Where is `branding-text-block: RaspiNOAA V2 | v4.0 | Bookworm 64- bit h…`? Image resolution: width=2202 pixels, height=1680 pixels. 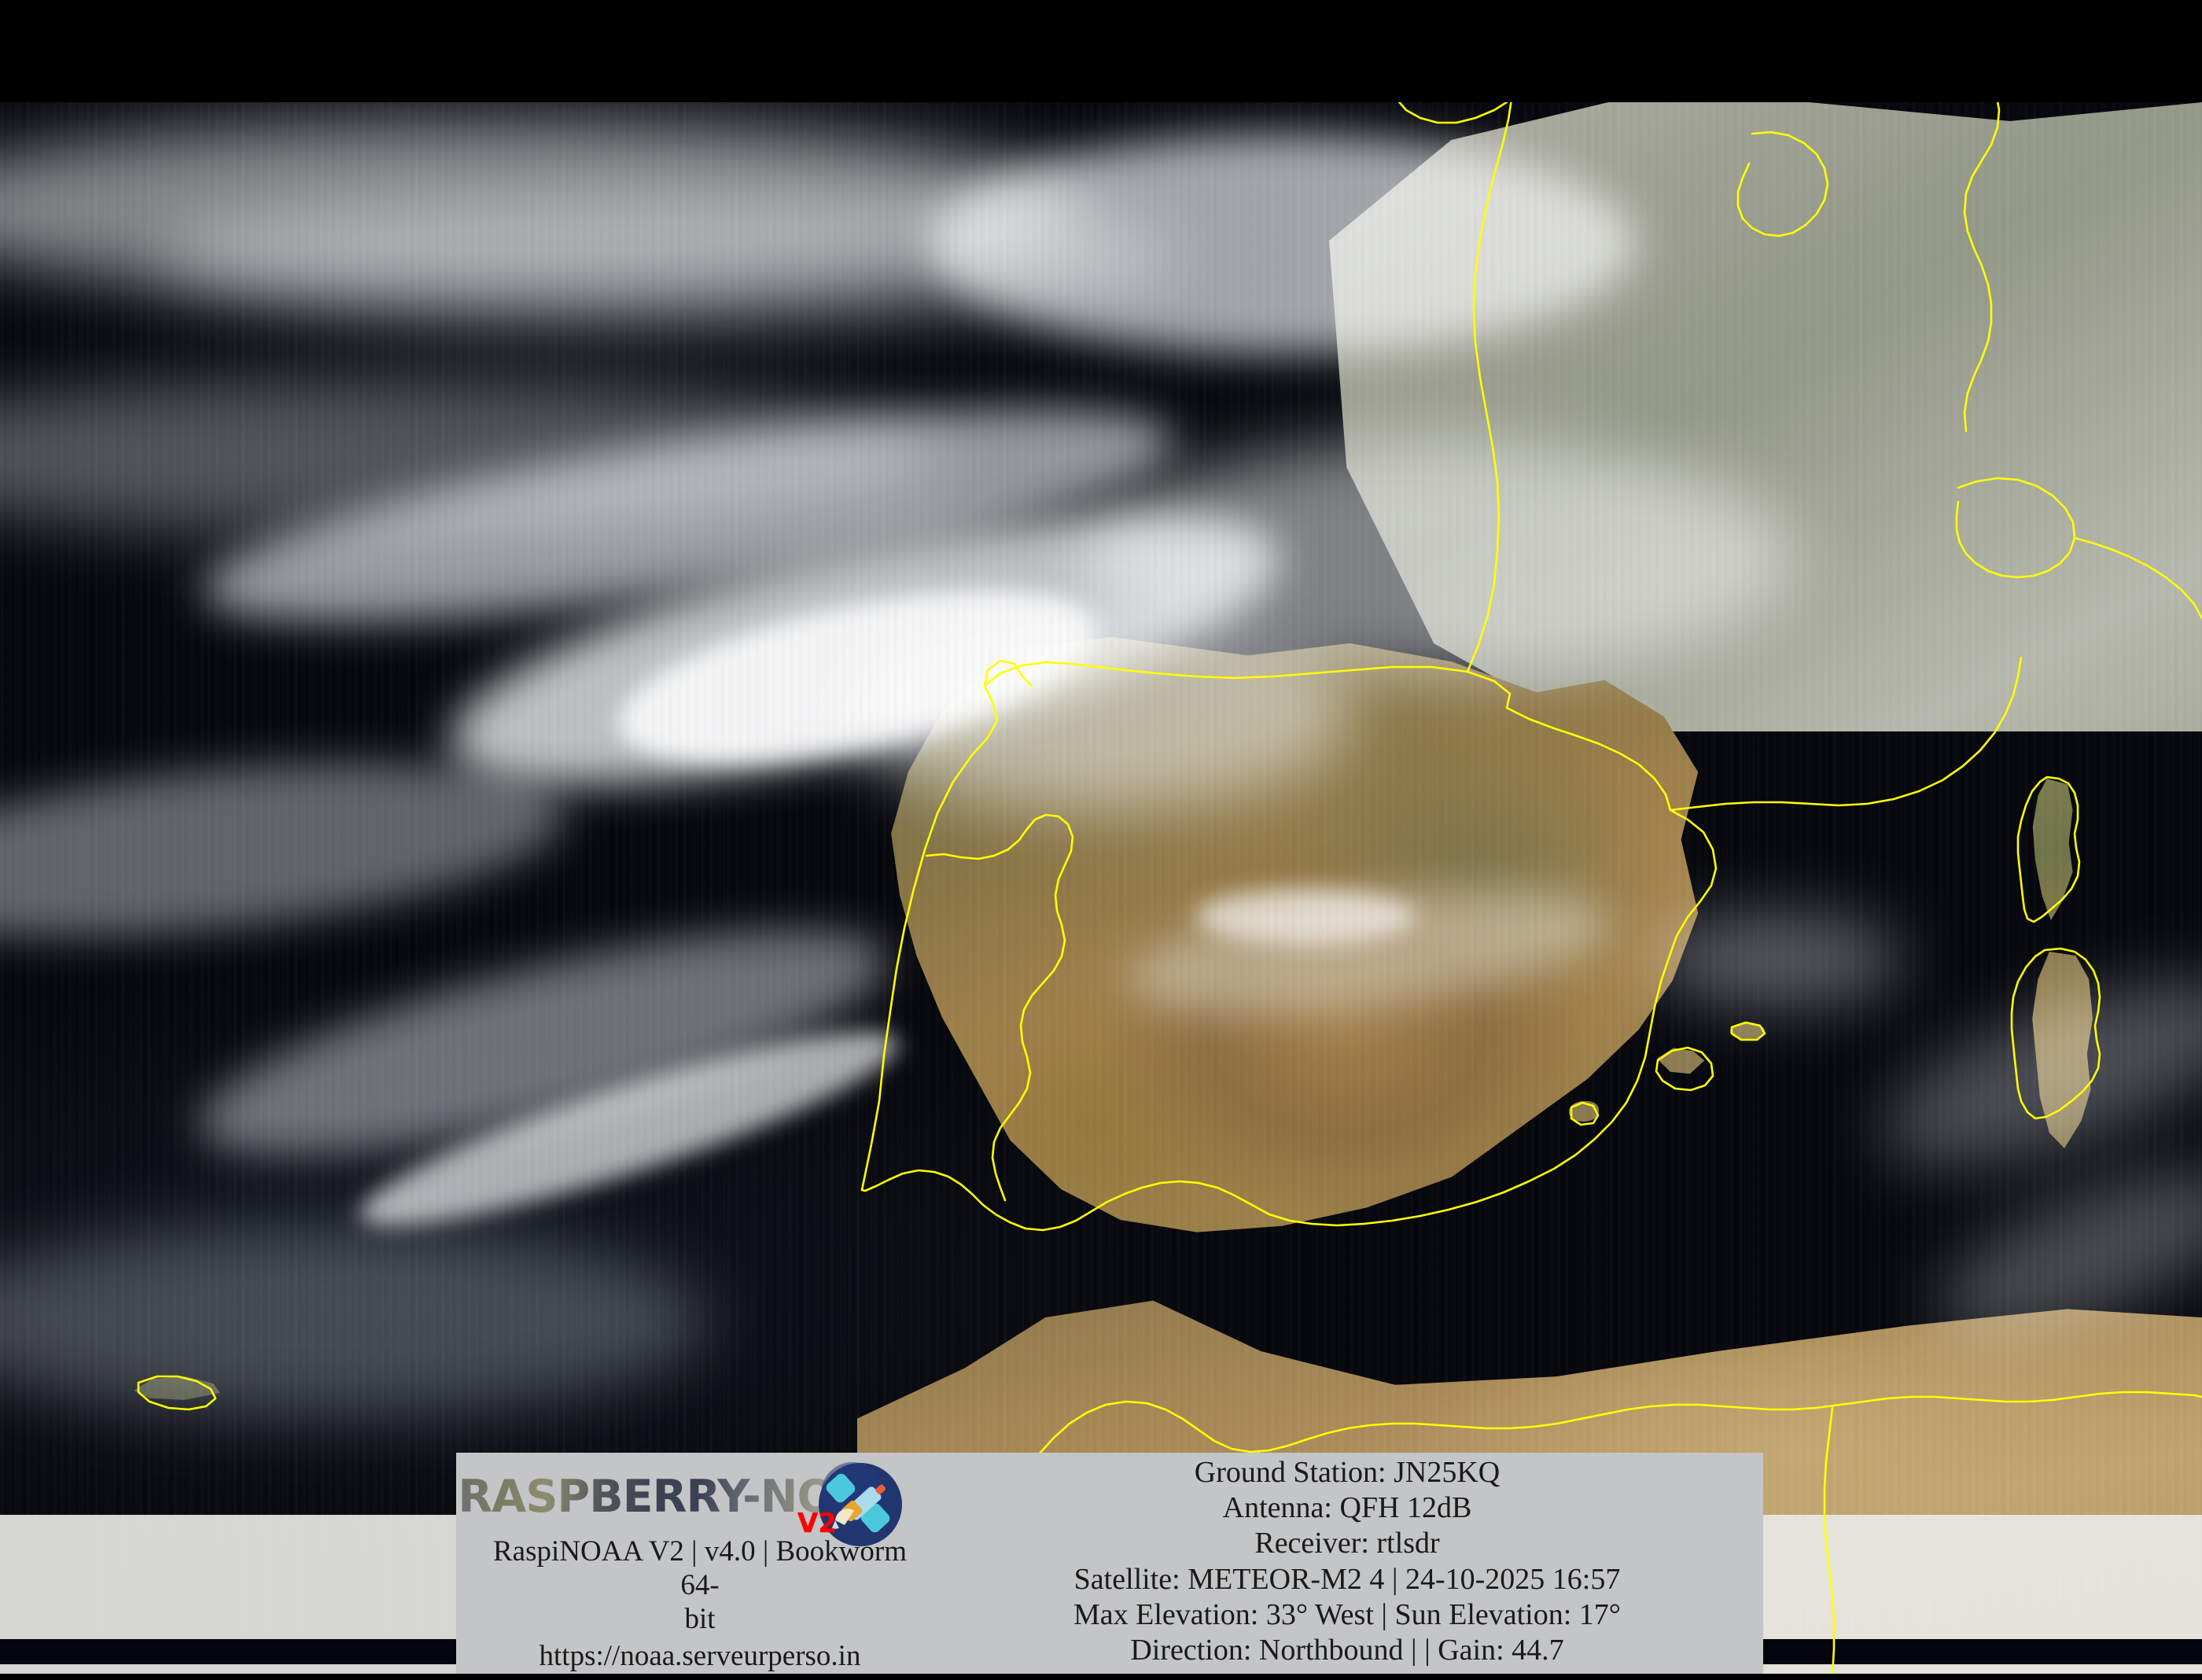
branding-text-block: RaspiNOAA V2 | v4.0 | Bookworm 64- bit h… is located at coordinates (700, 1604).